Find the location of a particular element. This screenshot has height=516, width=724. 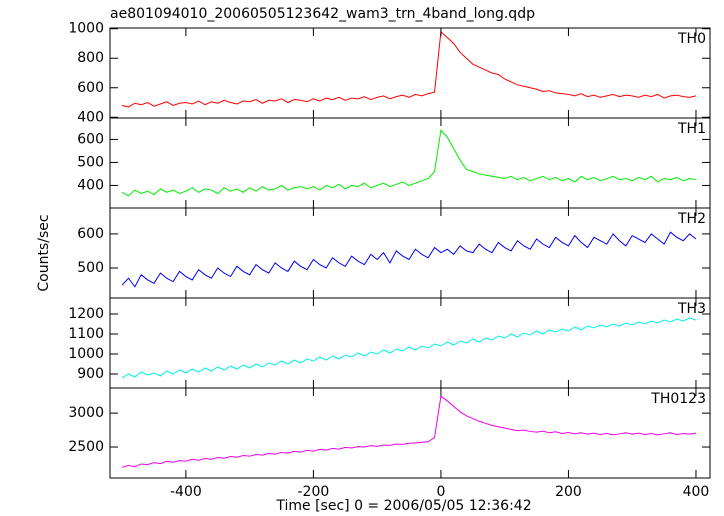

x-tick-label: 0 is located at coordinates (440, 492).